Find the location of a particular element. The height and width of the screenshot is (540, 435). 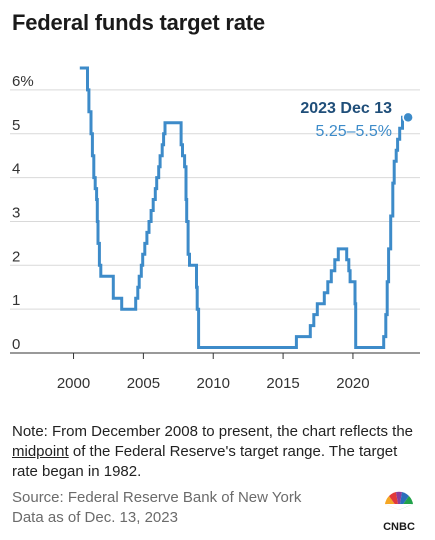

x-tick-label: 2020 is located at coordinates (352, 383).